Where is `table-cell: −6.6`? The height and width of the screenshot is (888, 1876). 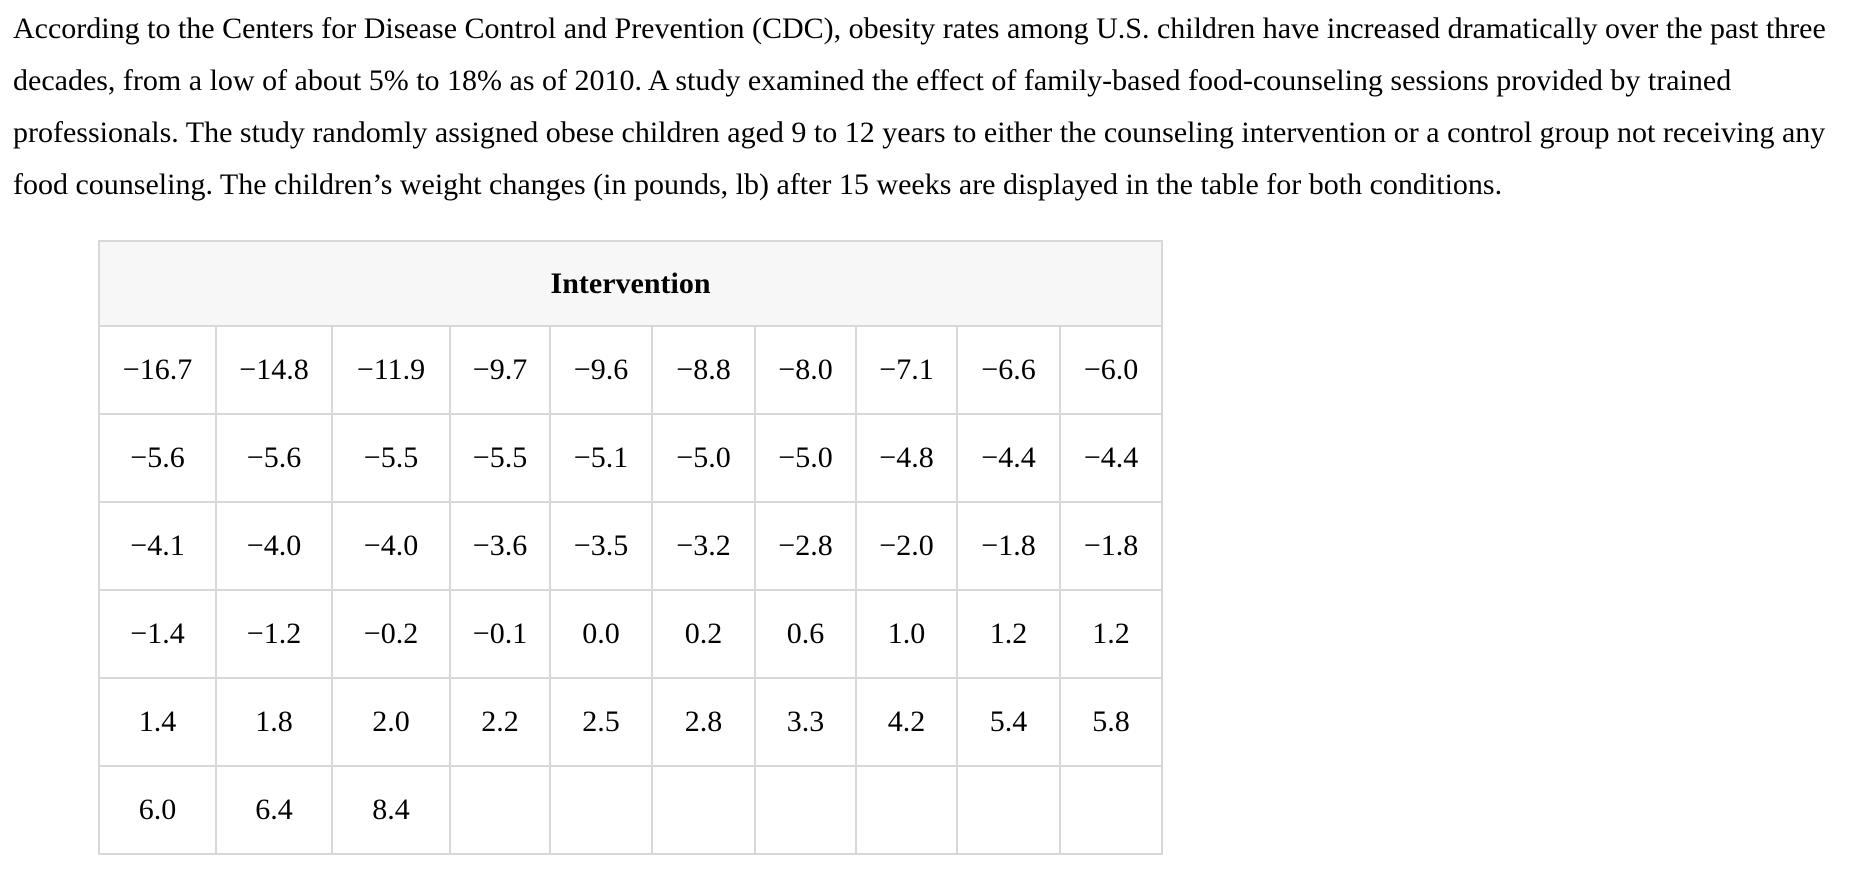
table-cell: −6.6 is located at coordinates (1008, 370).